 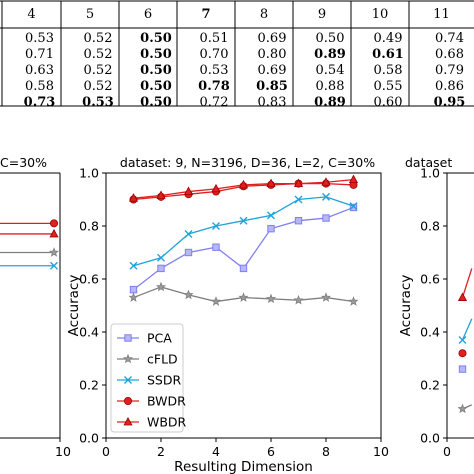 I want to click on y-axis-label: Accuracy, so click(x=406, y=306).